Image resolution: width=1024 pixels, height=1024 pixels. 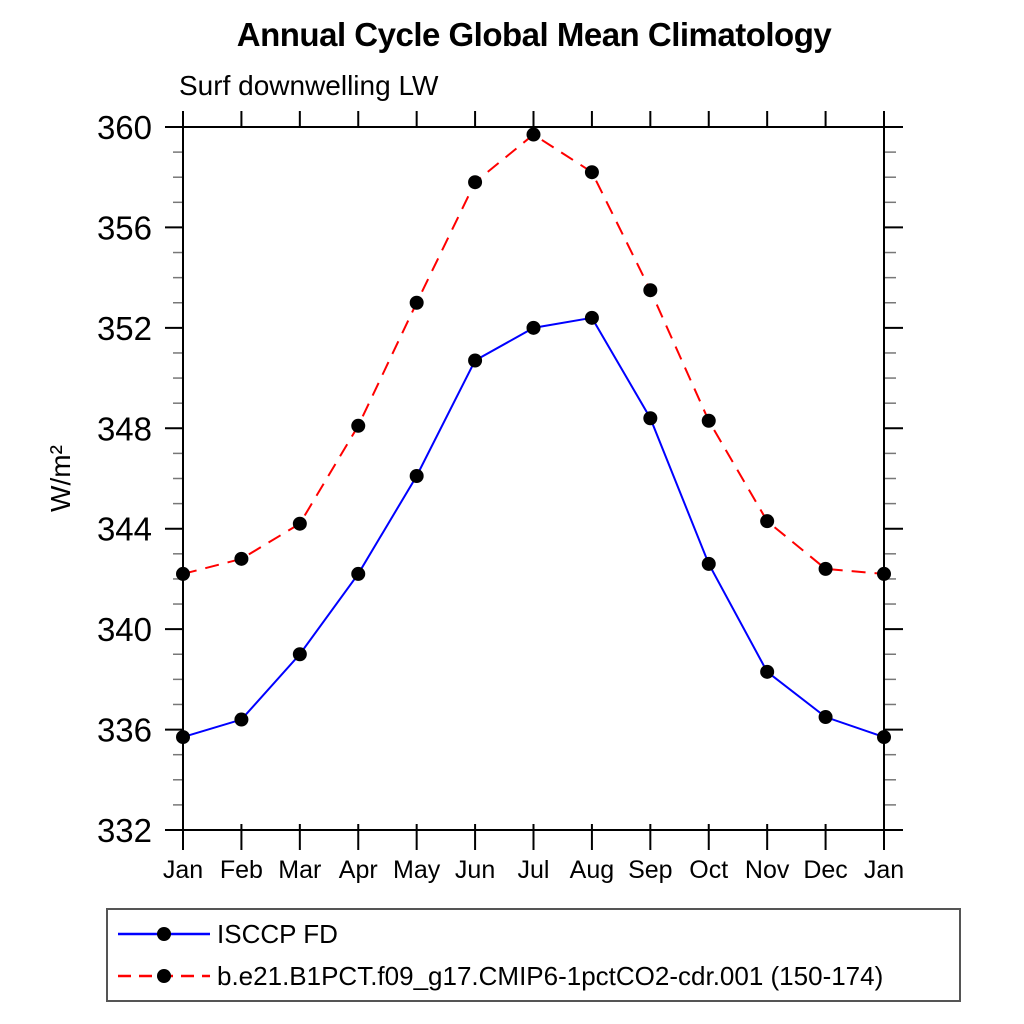 What do you see at coordinates (124, 629) in the screenshot?
I see `y-tick-label: 340` at bounding box center [124, 629].